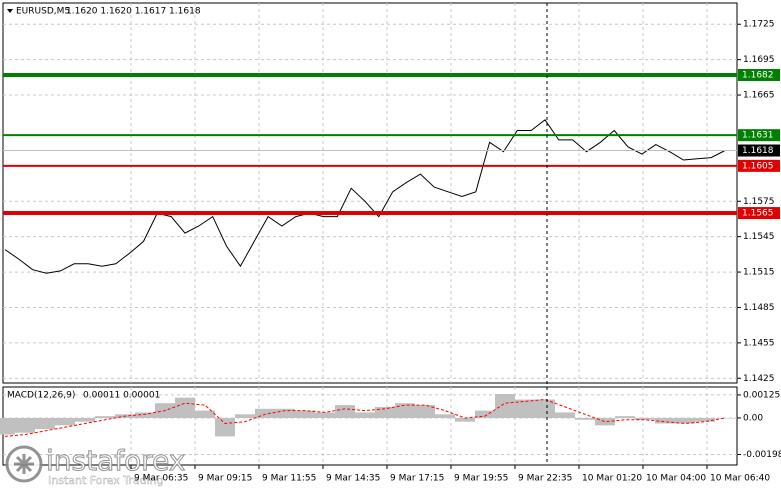 The height and width of the screenshot is (489, 781). What do you see at coordinates (41, 396) in the screenshot?
I see `macd-title: MACD(12,26,9)` at bounding box center [41, 396].